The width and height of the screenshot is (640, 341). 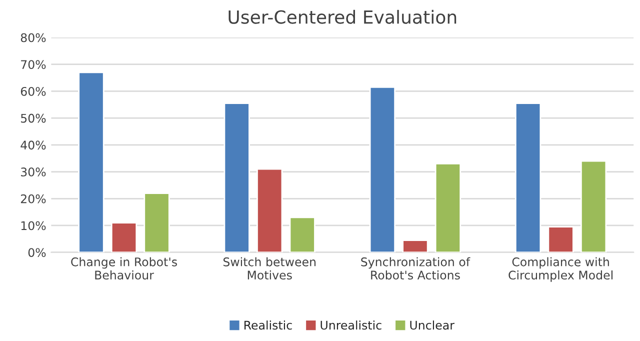 I want to click on x-tick-label: Compliance with Circumplex Model, so click(x=560, y=269).